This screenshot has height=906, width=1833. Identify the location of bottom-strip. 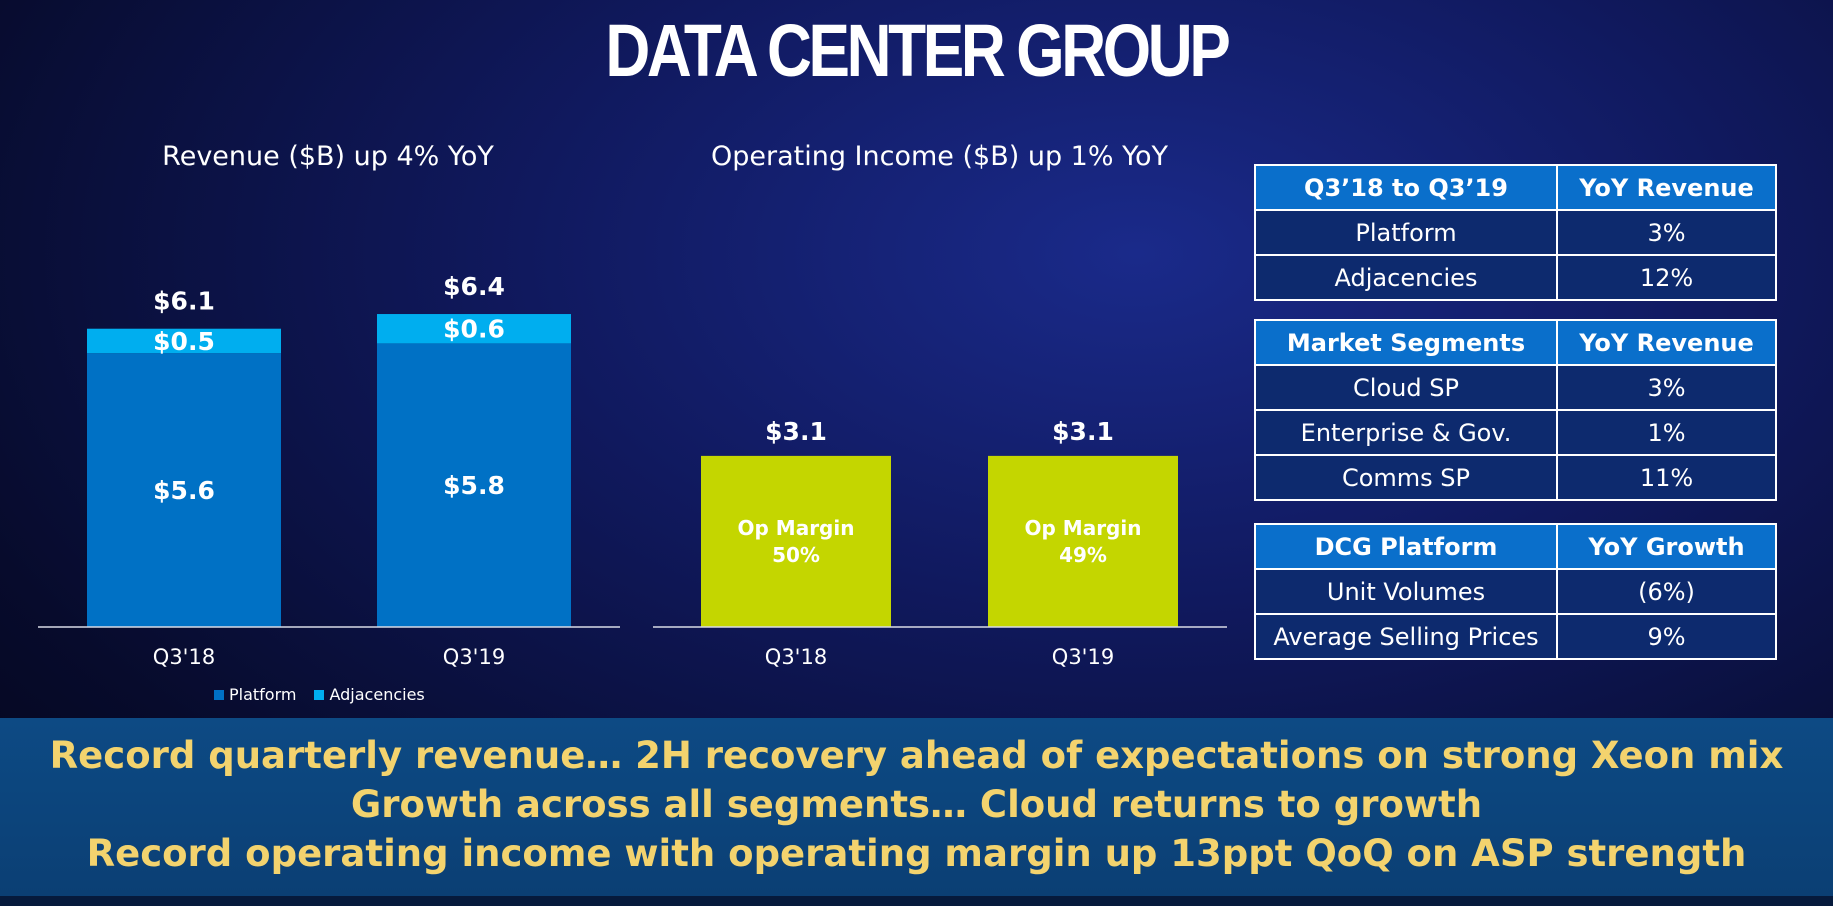
(916, 901).